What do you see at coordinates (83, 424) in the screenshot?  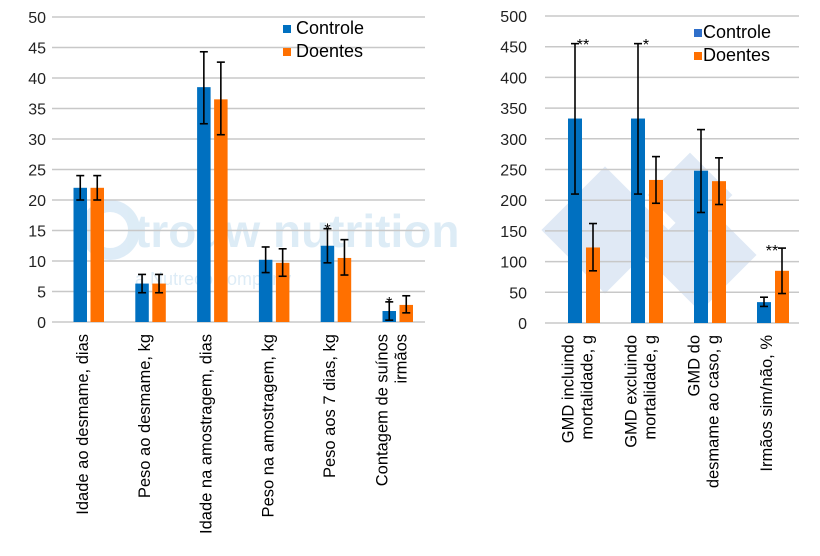 I see `x-category-label: Idade ao desmame, dias` at bounding box center [83, 424].